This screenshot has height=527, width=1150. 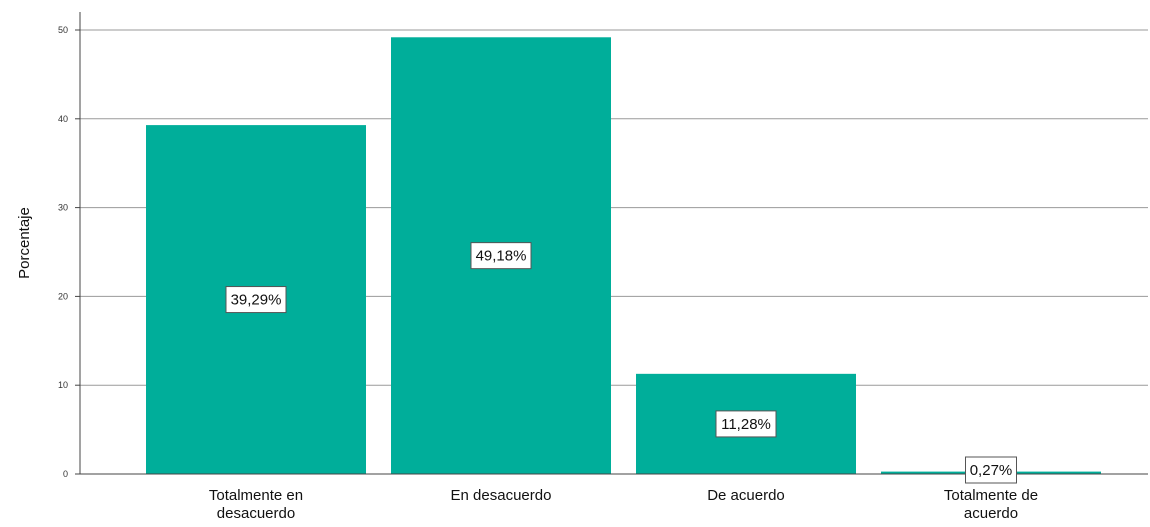 I want to click on x-category-label: En desacuerdo, so click(x=501, y=495).